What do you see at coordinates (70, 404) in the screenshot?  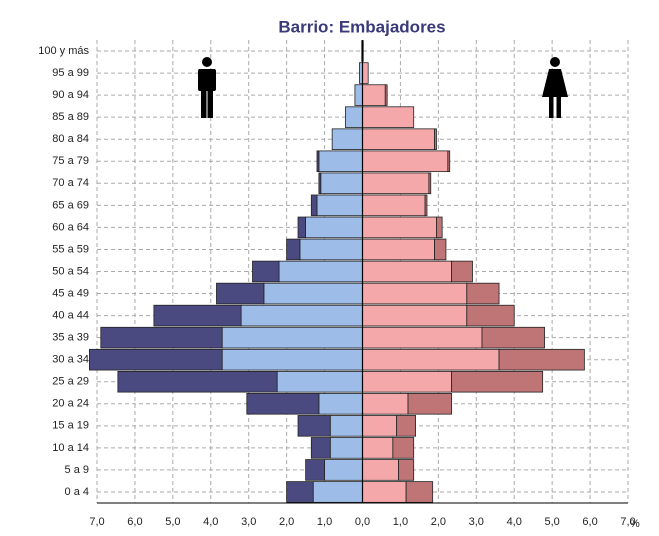 I see `y-tick-label: 20 a 24` at bounding box center [70, 404].